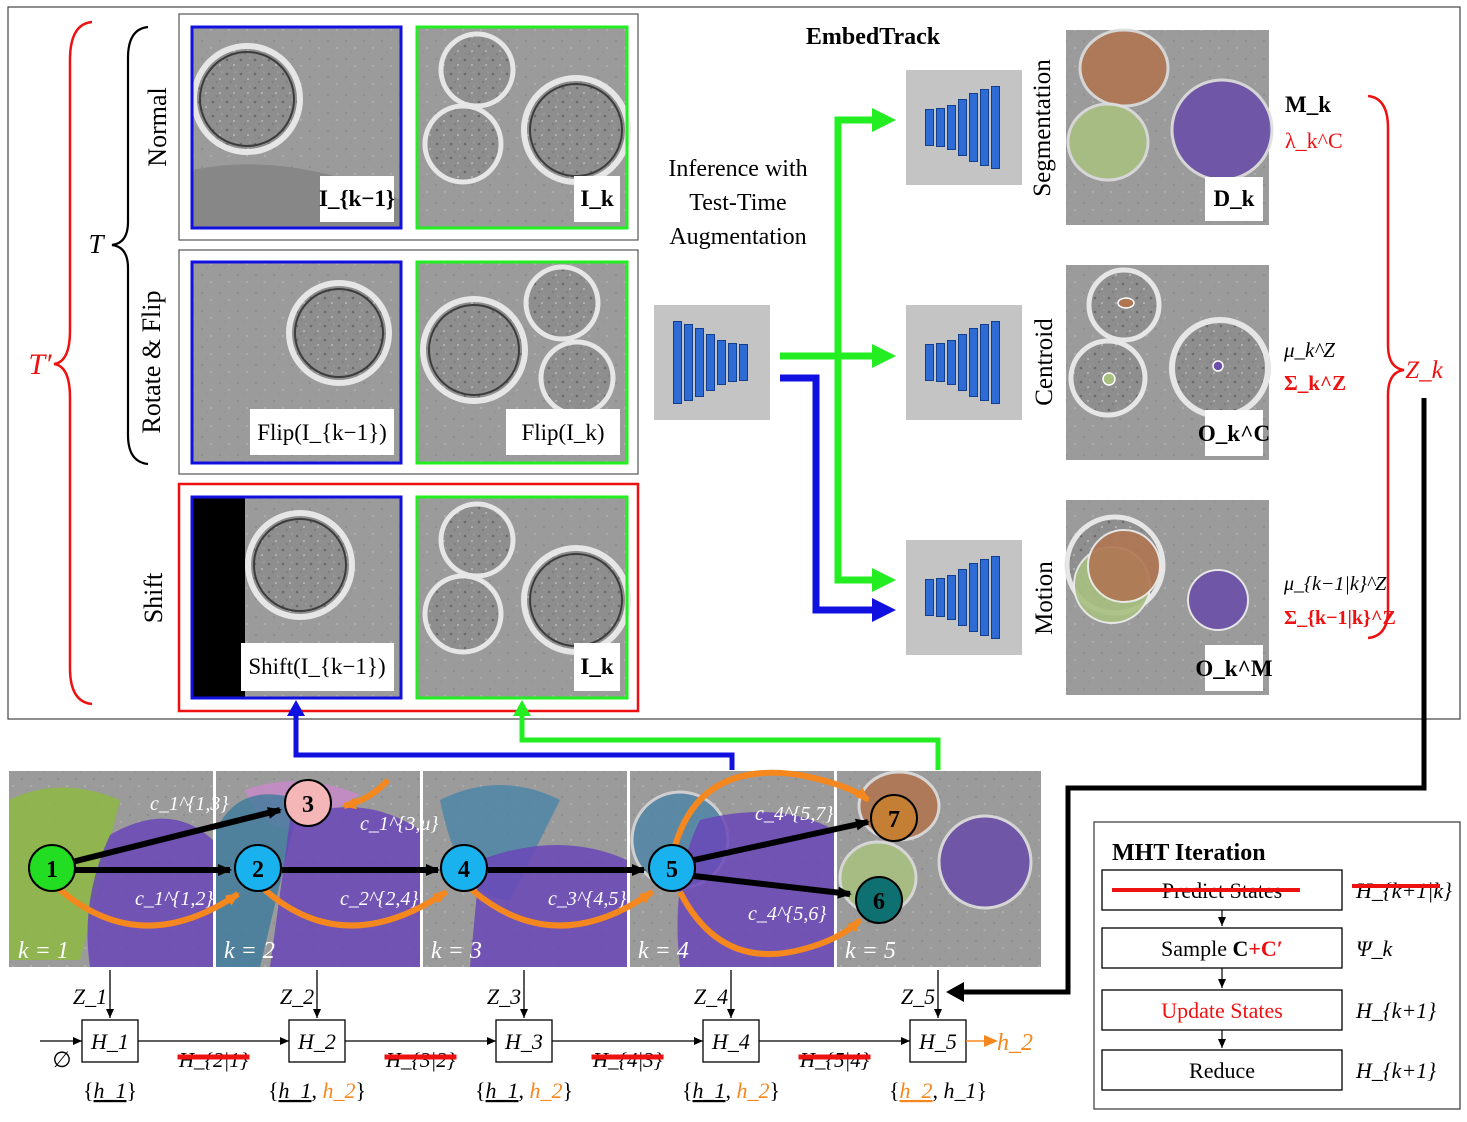 The height and width of the screenshot is (1122, 1467). Describe the element at coordinates (1403, 890) in the screenshot. I see `mht-step-symbol-1: H_{k+1|k}` at that location.